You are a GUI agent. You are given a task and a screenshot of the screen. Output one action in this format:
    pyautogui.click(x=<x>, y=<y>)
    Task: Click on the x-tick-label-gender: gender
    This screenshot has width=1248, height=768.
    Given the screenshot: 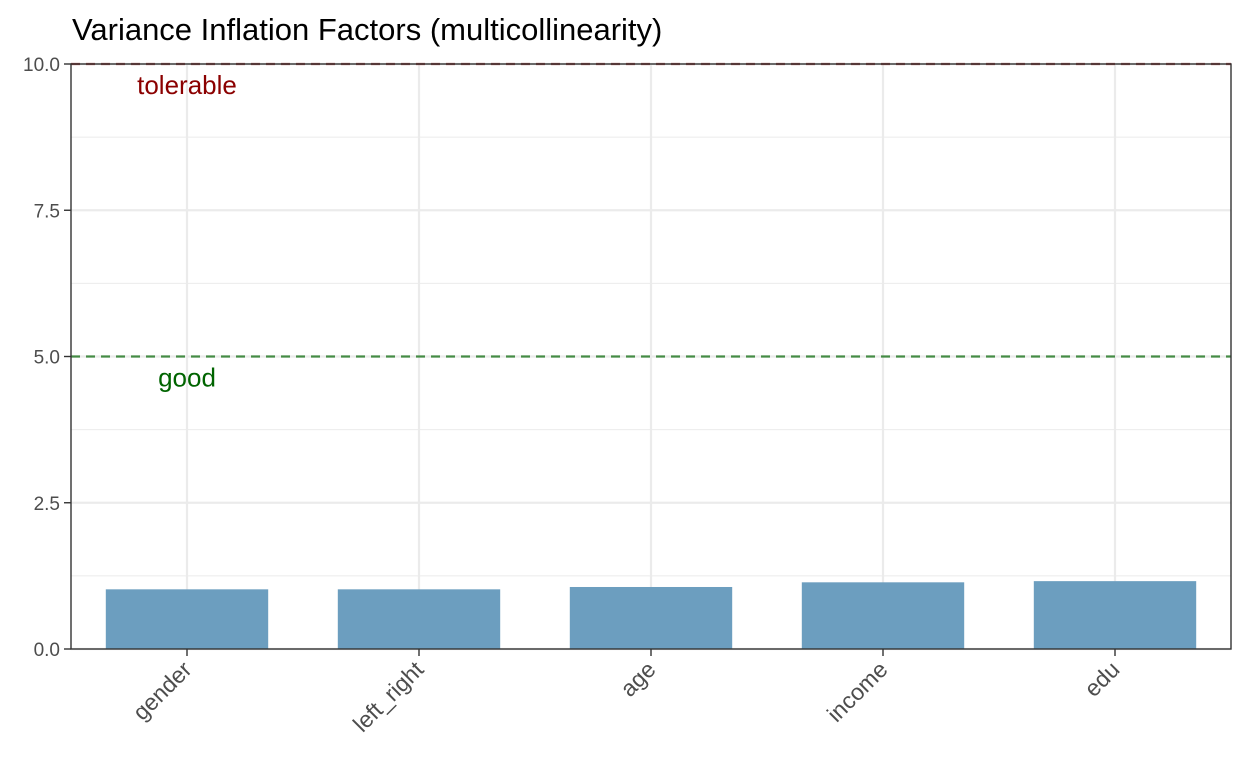 What is the action you would take?
    pyautogui.click(x=162, y=690)
    